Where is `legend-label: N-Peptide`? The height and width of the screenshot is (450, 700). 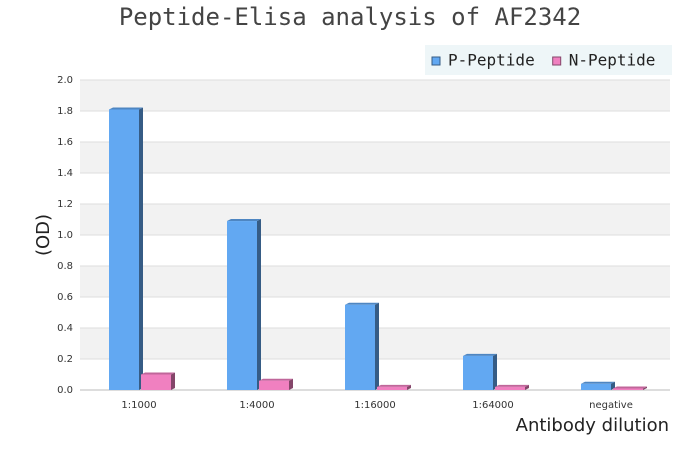 legend-label: N-Peptide is located at coordinates (612, 60).